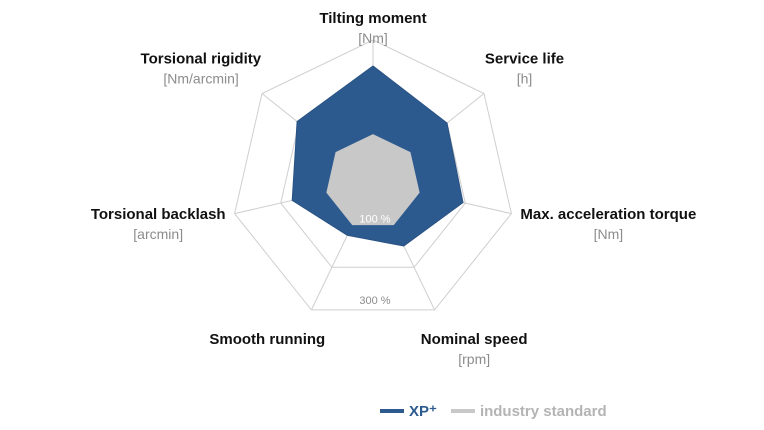 This screenshot has width=764, height=430. Describe the element at coordinates (609, 234) in the screenshot. I see `axis-unit-3: [Nm]` at that location.